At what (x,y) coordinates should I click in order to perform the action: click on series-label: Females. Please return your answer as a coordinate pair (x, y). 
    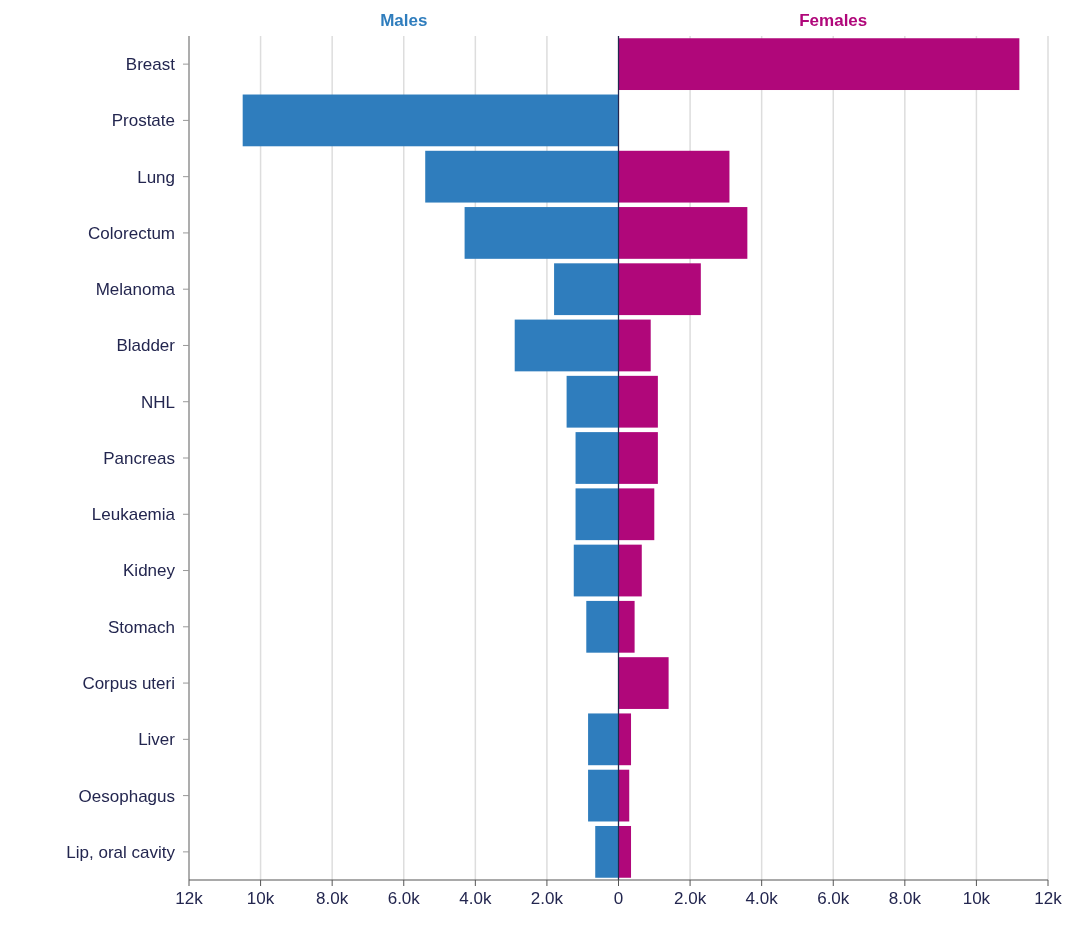
    Looking at the image, I should click on (833, 20).